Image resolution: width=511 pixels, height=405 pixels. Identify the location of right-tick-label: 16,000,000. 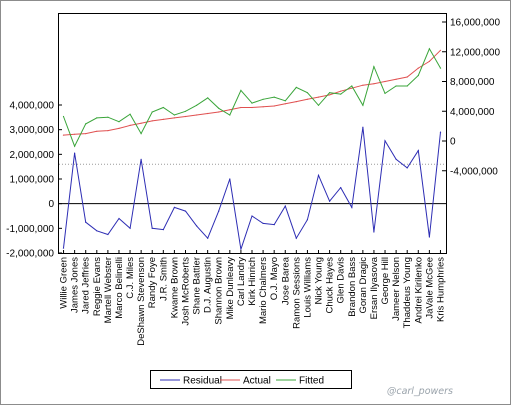
(475, 23).